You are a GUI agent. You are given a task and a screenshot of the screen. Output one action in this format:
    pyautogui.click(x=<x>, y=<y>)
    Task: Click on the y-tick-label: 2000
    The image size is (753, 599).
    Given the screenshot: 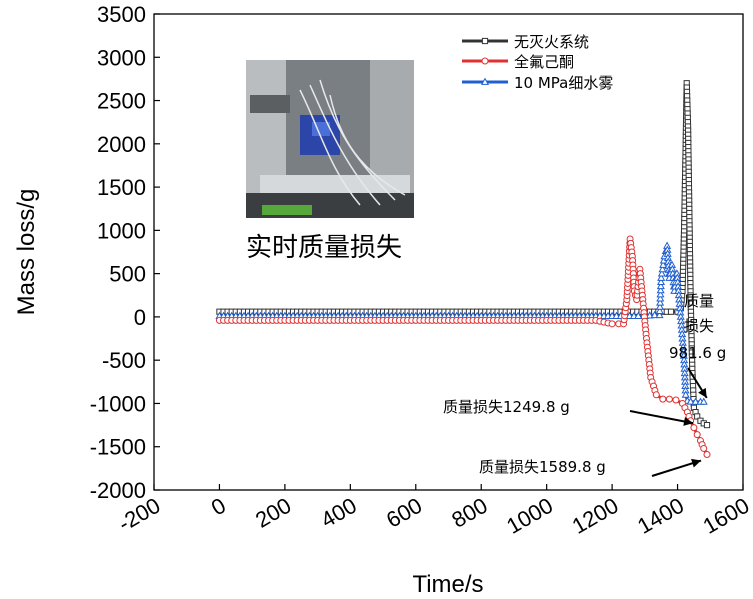 What is the action you would take?
    pyautogui.click(x=121, y=144)
    